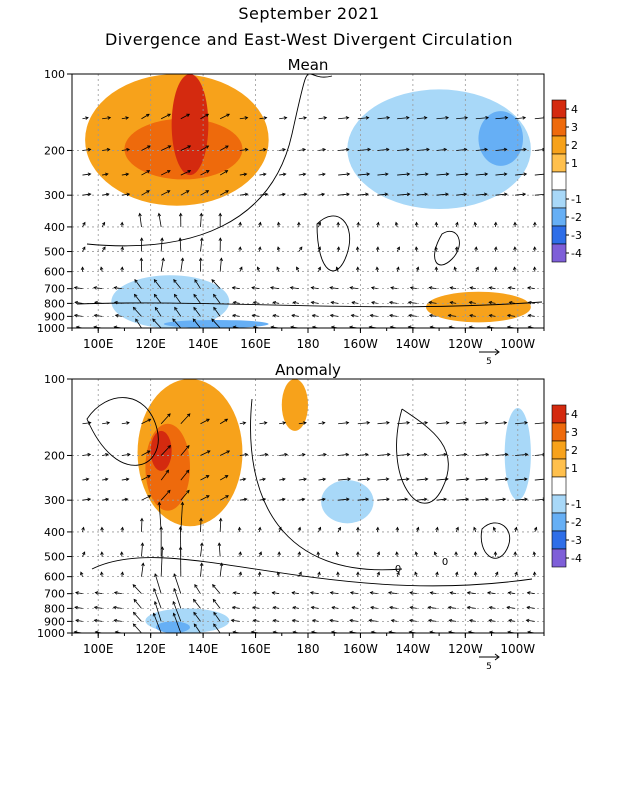 This screenshot has height=800, width=618. Describe the element at coordinates (203, 344) in the screenshot. I see `x-tick-label: 140E` at that location.